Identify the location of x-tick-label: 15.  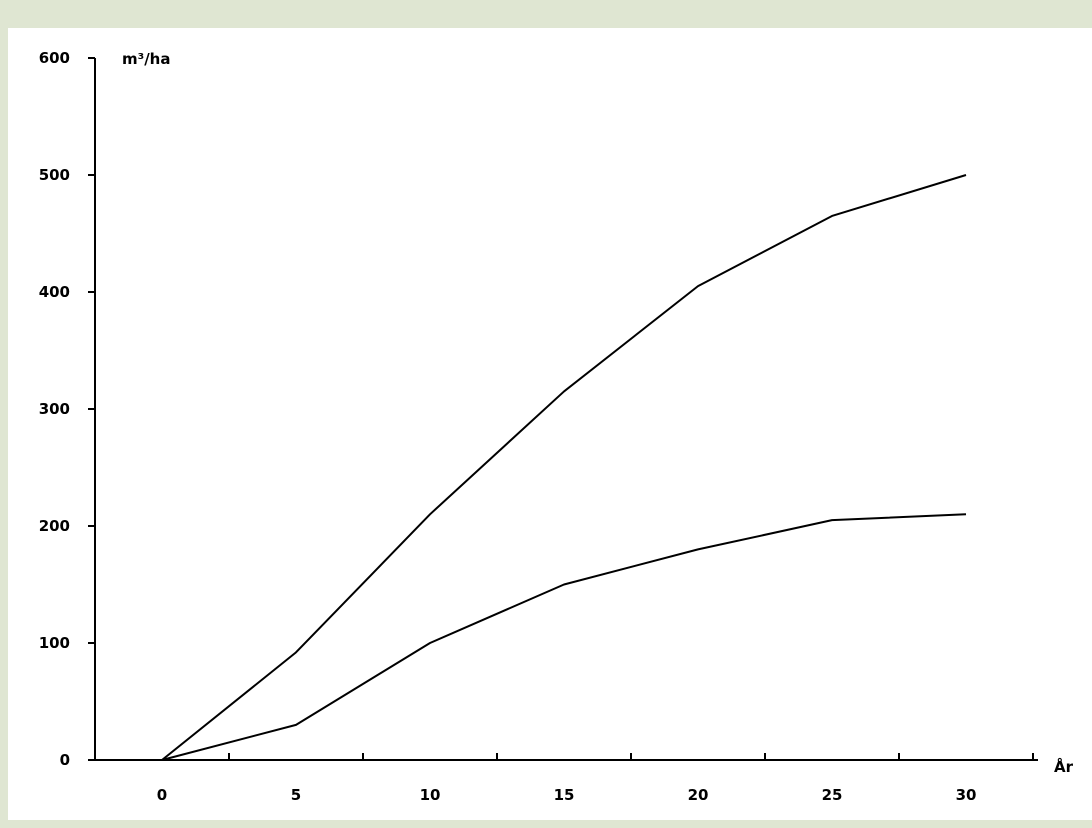
(564, 795).